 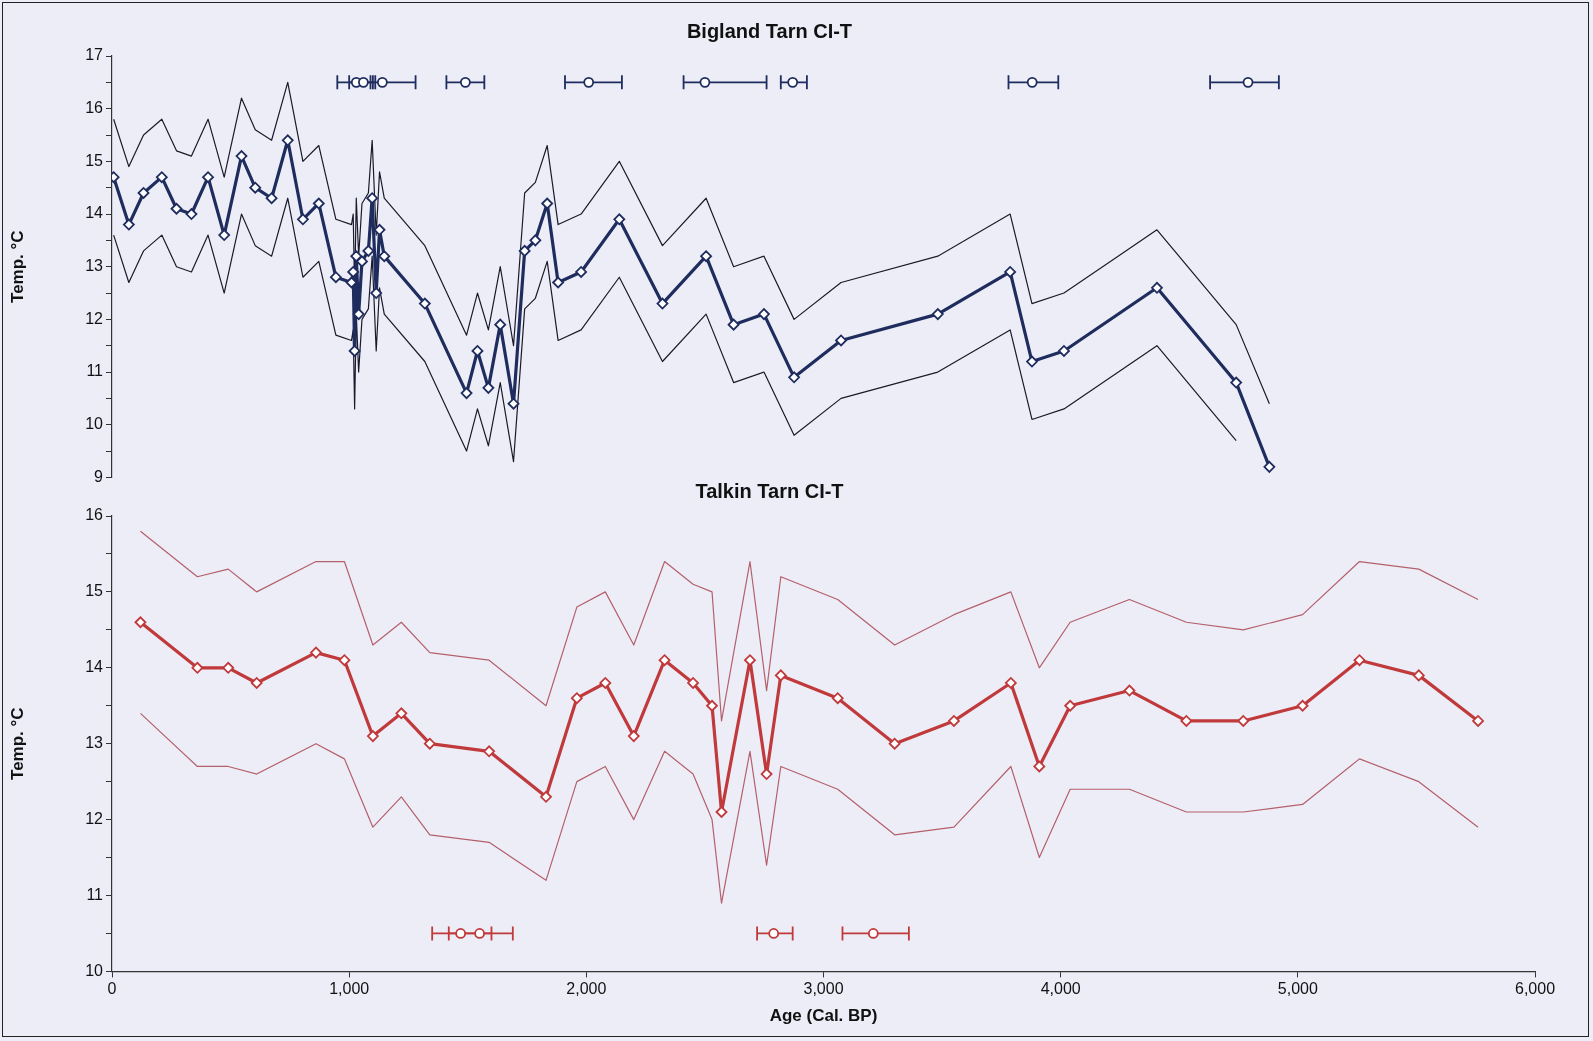 I want to click on x-tick-label: 6,000, so click(x=1535, y=989).